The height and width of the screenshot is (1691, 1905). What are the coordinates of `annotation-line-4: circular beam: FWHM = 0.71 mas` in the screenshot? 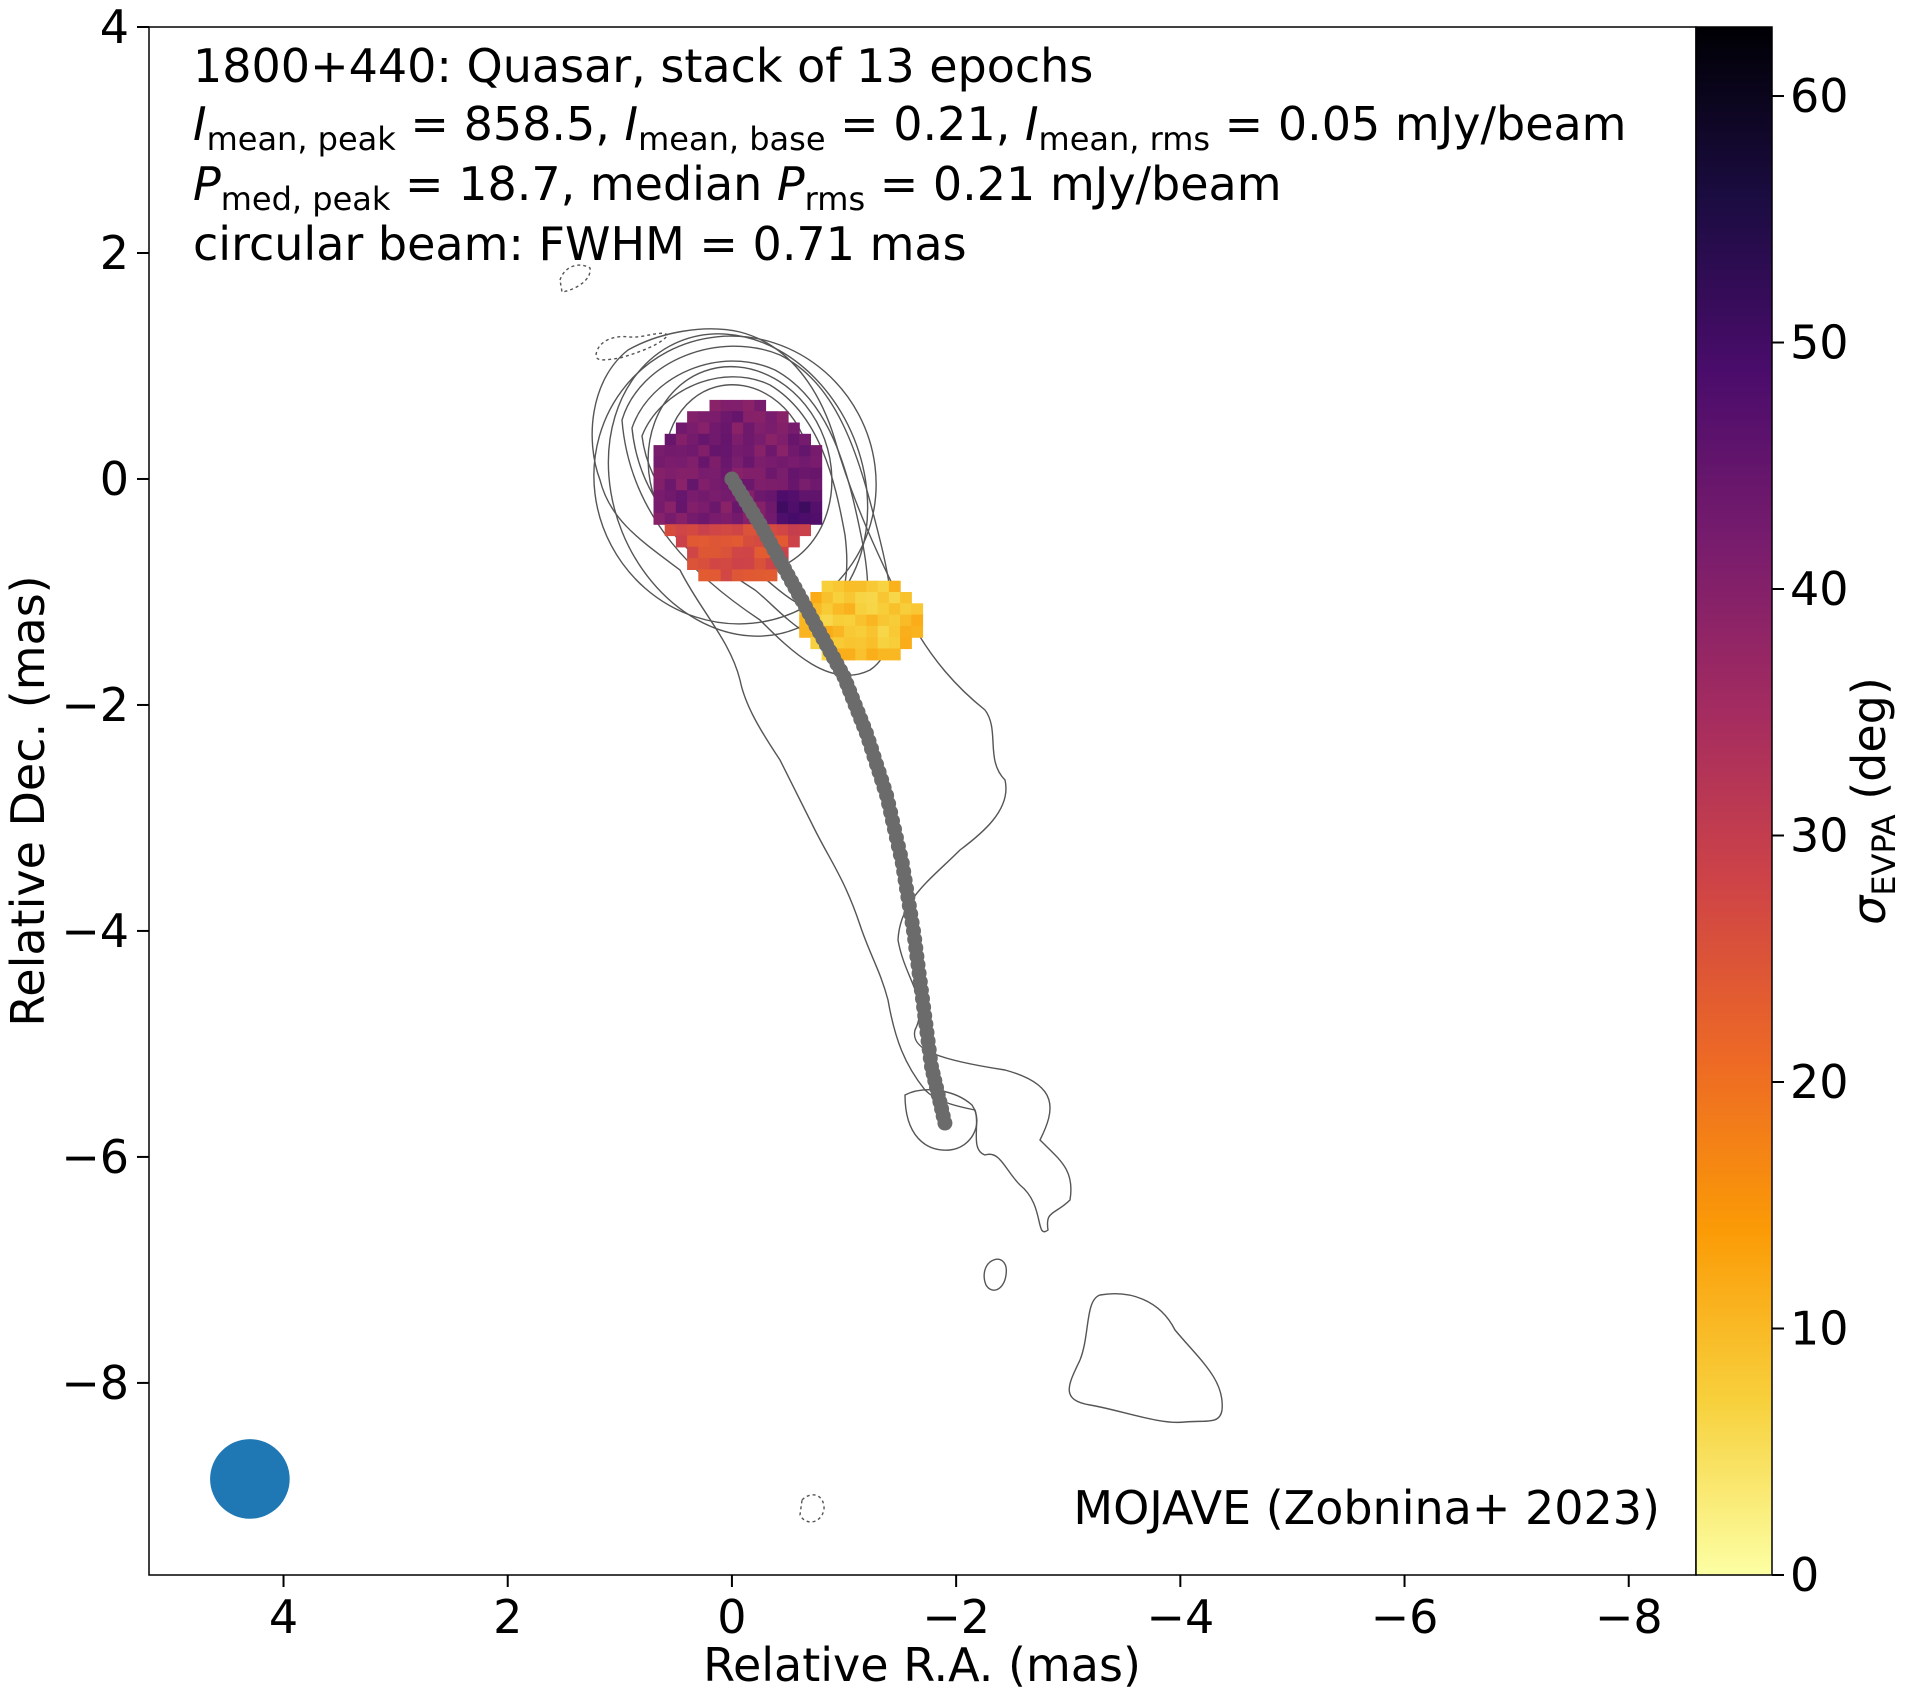 It's located at (580, 244).